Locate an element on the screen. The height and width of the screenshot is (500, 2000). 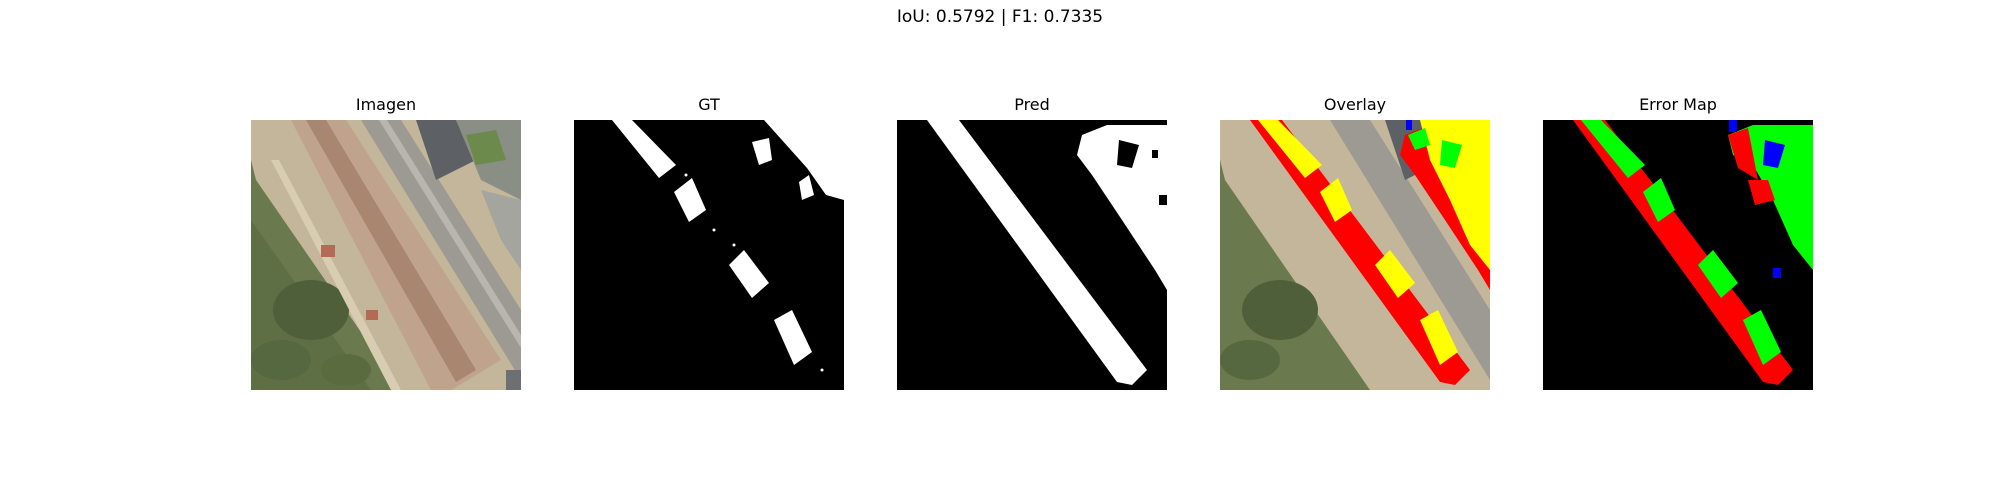
overlay-image is located at coordinates (1355, 255).